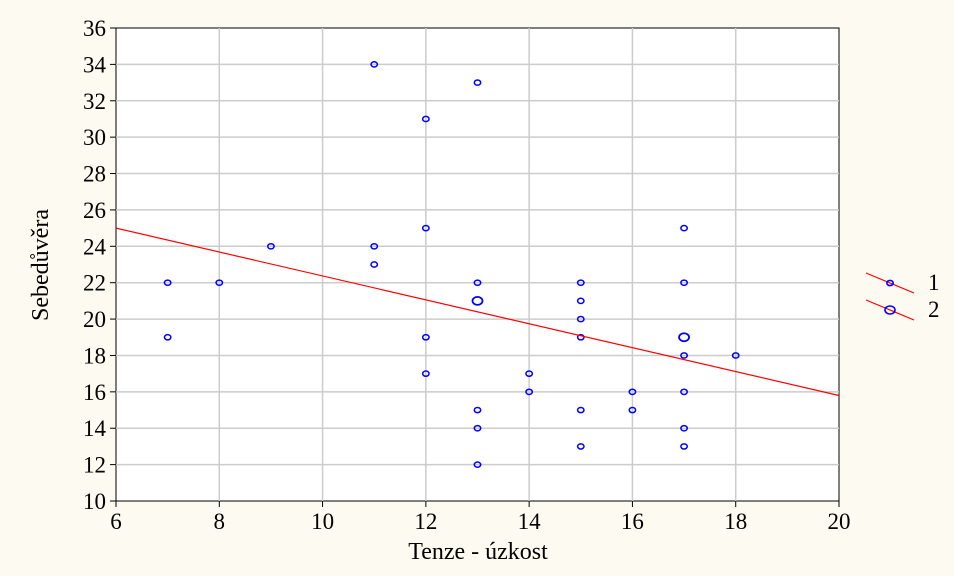 The image size is (954, 576). I want to click on legend: 12, so click(902, 296).